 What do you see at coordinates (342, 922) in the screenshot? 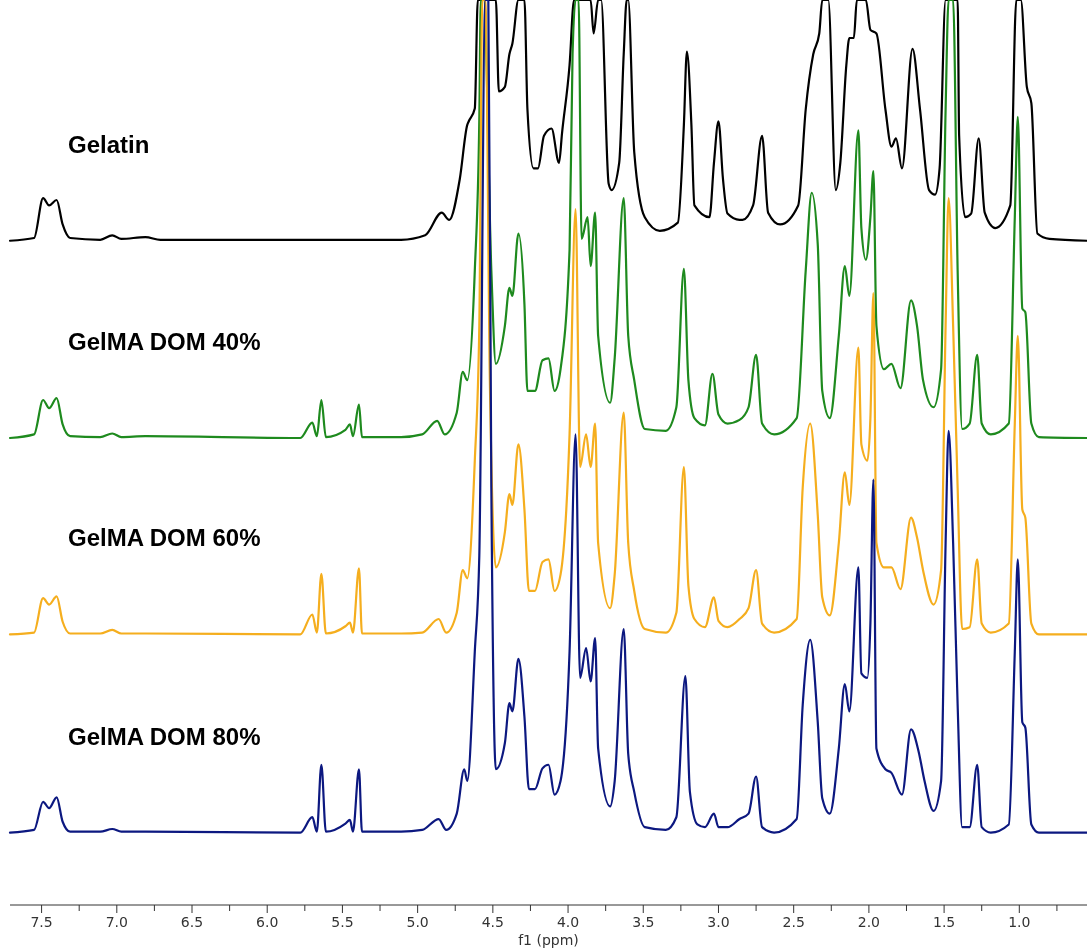
I see `x-tick-label: 5.5` at bounding box center [342, 922].